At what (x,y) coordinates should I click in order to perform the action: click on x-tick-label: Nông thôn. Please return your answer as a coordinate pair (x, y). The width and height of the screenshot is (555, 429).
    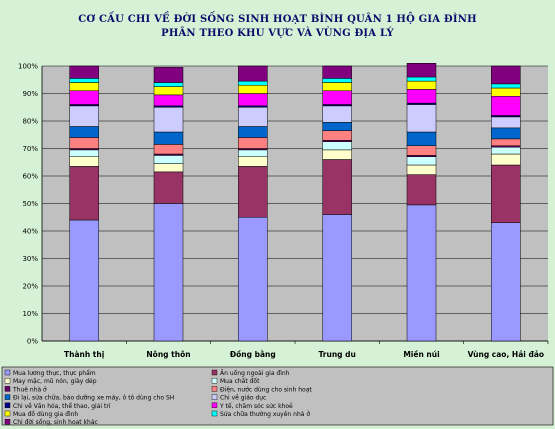
    Looking at the image, I should click on (168, 354).